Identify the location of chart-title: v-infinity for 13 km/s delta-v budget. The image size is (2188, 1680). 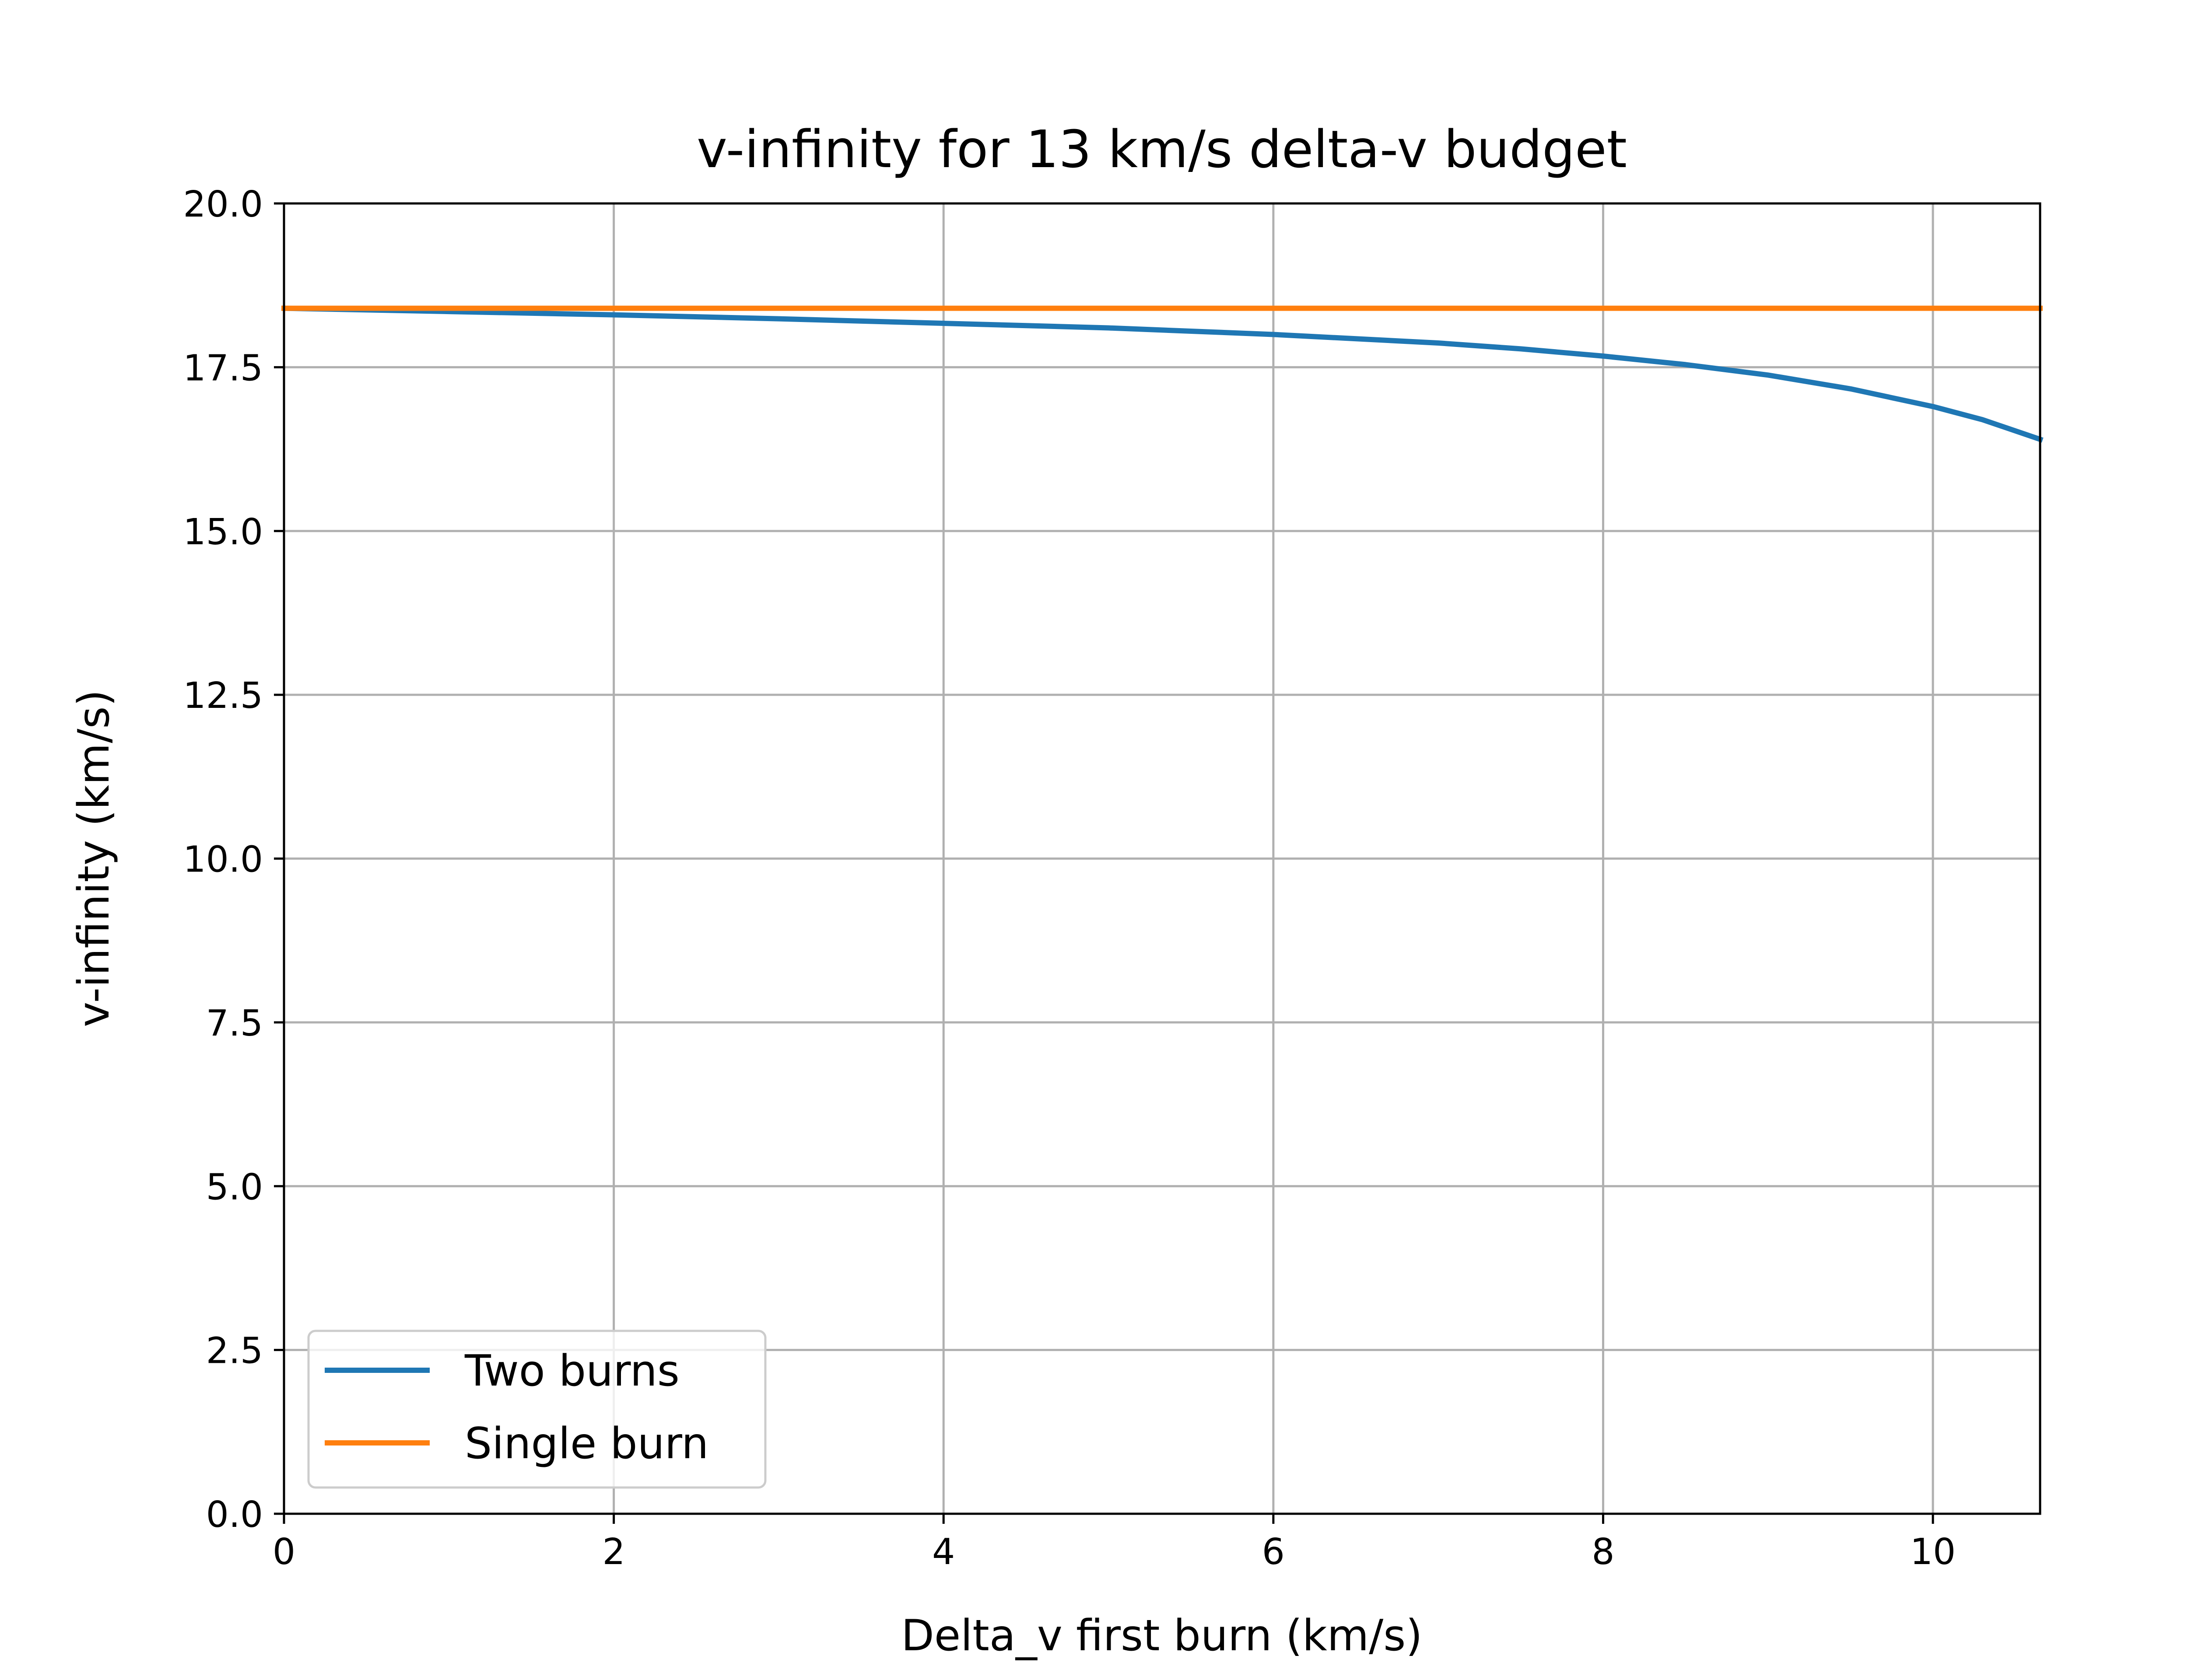
(1162, 149).